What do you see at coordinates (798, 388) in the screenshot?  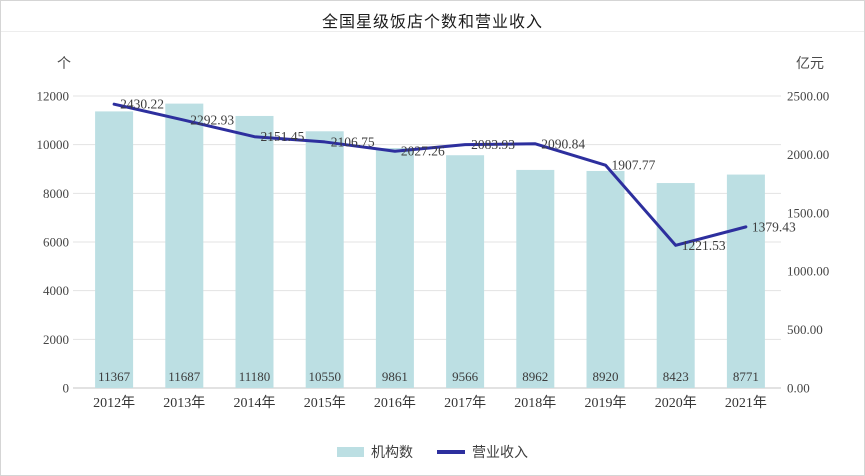 I see `right-axis-tick: 0.00` at bounding box center [798, 388].